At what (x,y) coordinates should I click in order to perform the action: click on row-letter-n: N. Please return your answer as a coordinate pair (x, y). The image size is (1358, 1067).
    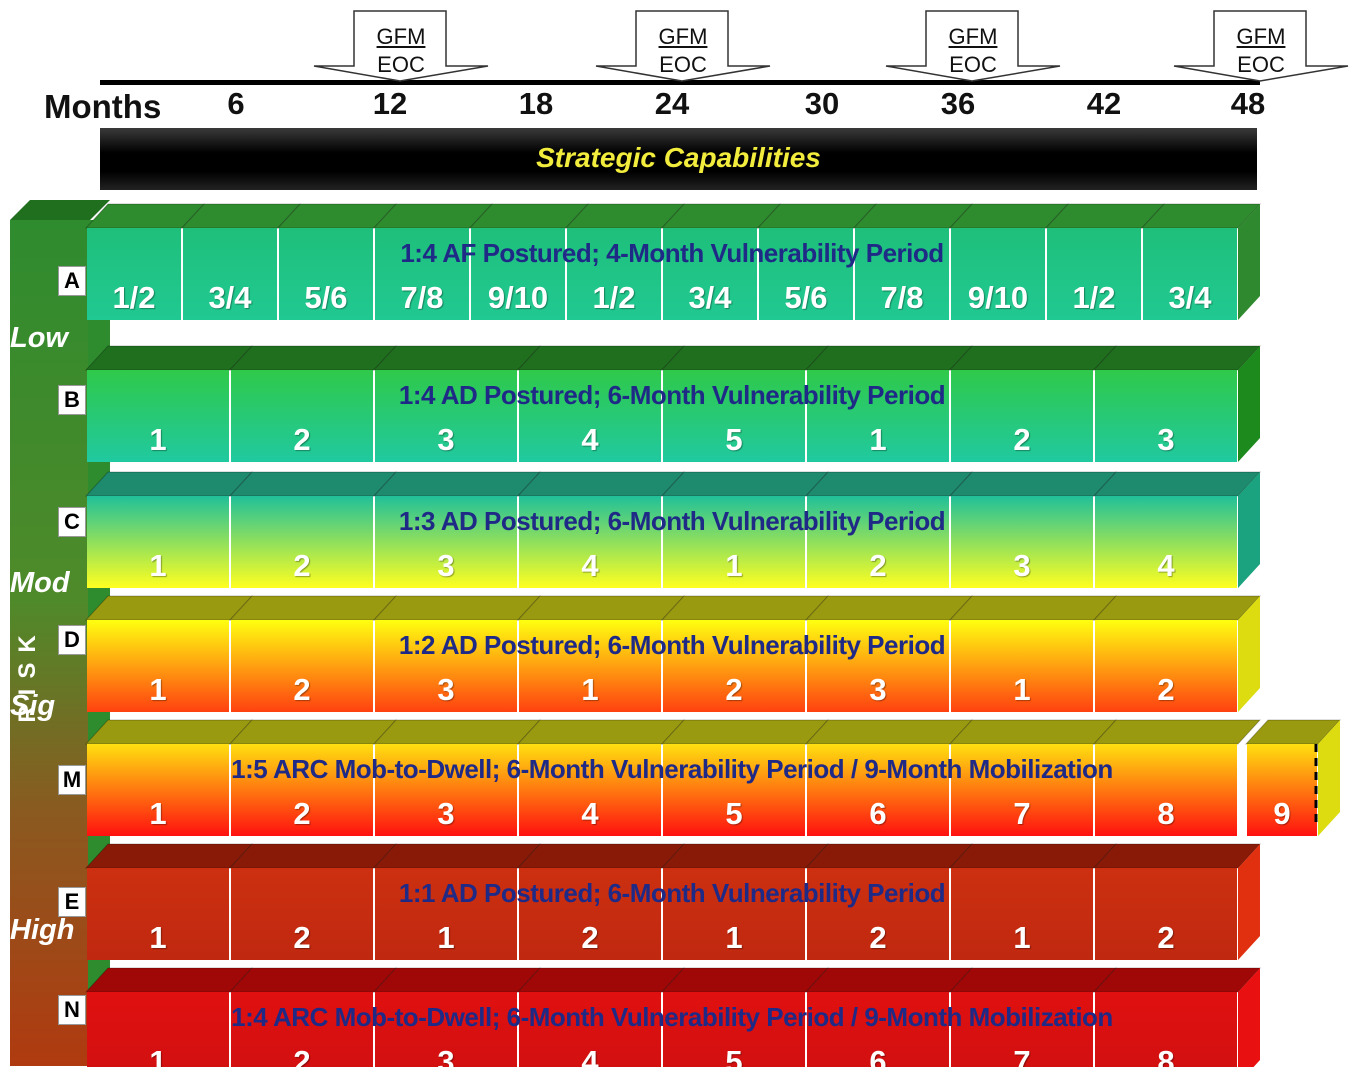
    Looking at the image, I should click on (72, 1010).